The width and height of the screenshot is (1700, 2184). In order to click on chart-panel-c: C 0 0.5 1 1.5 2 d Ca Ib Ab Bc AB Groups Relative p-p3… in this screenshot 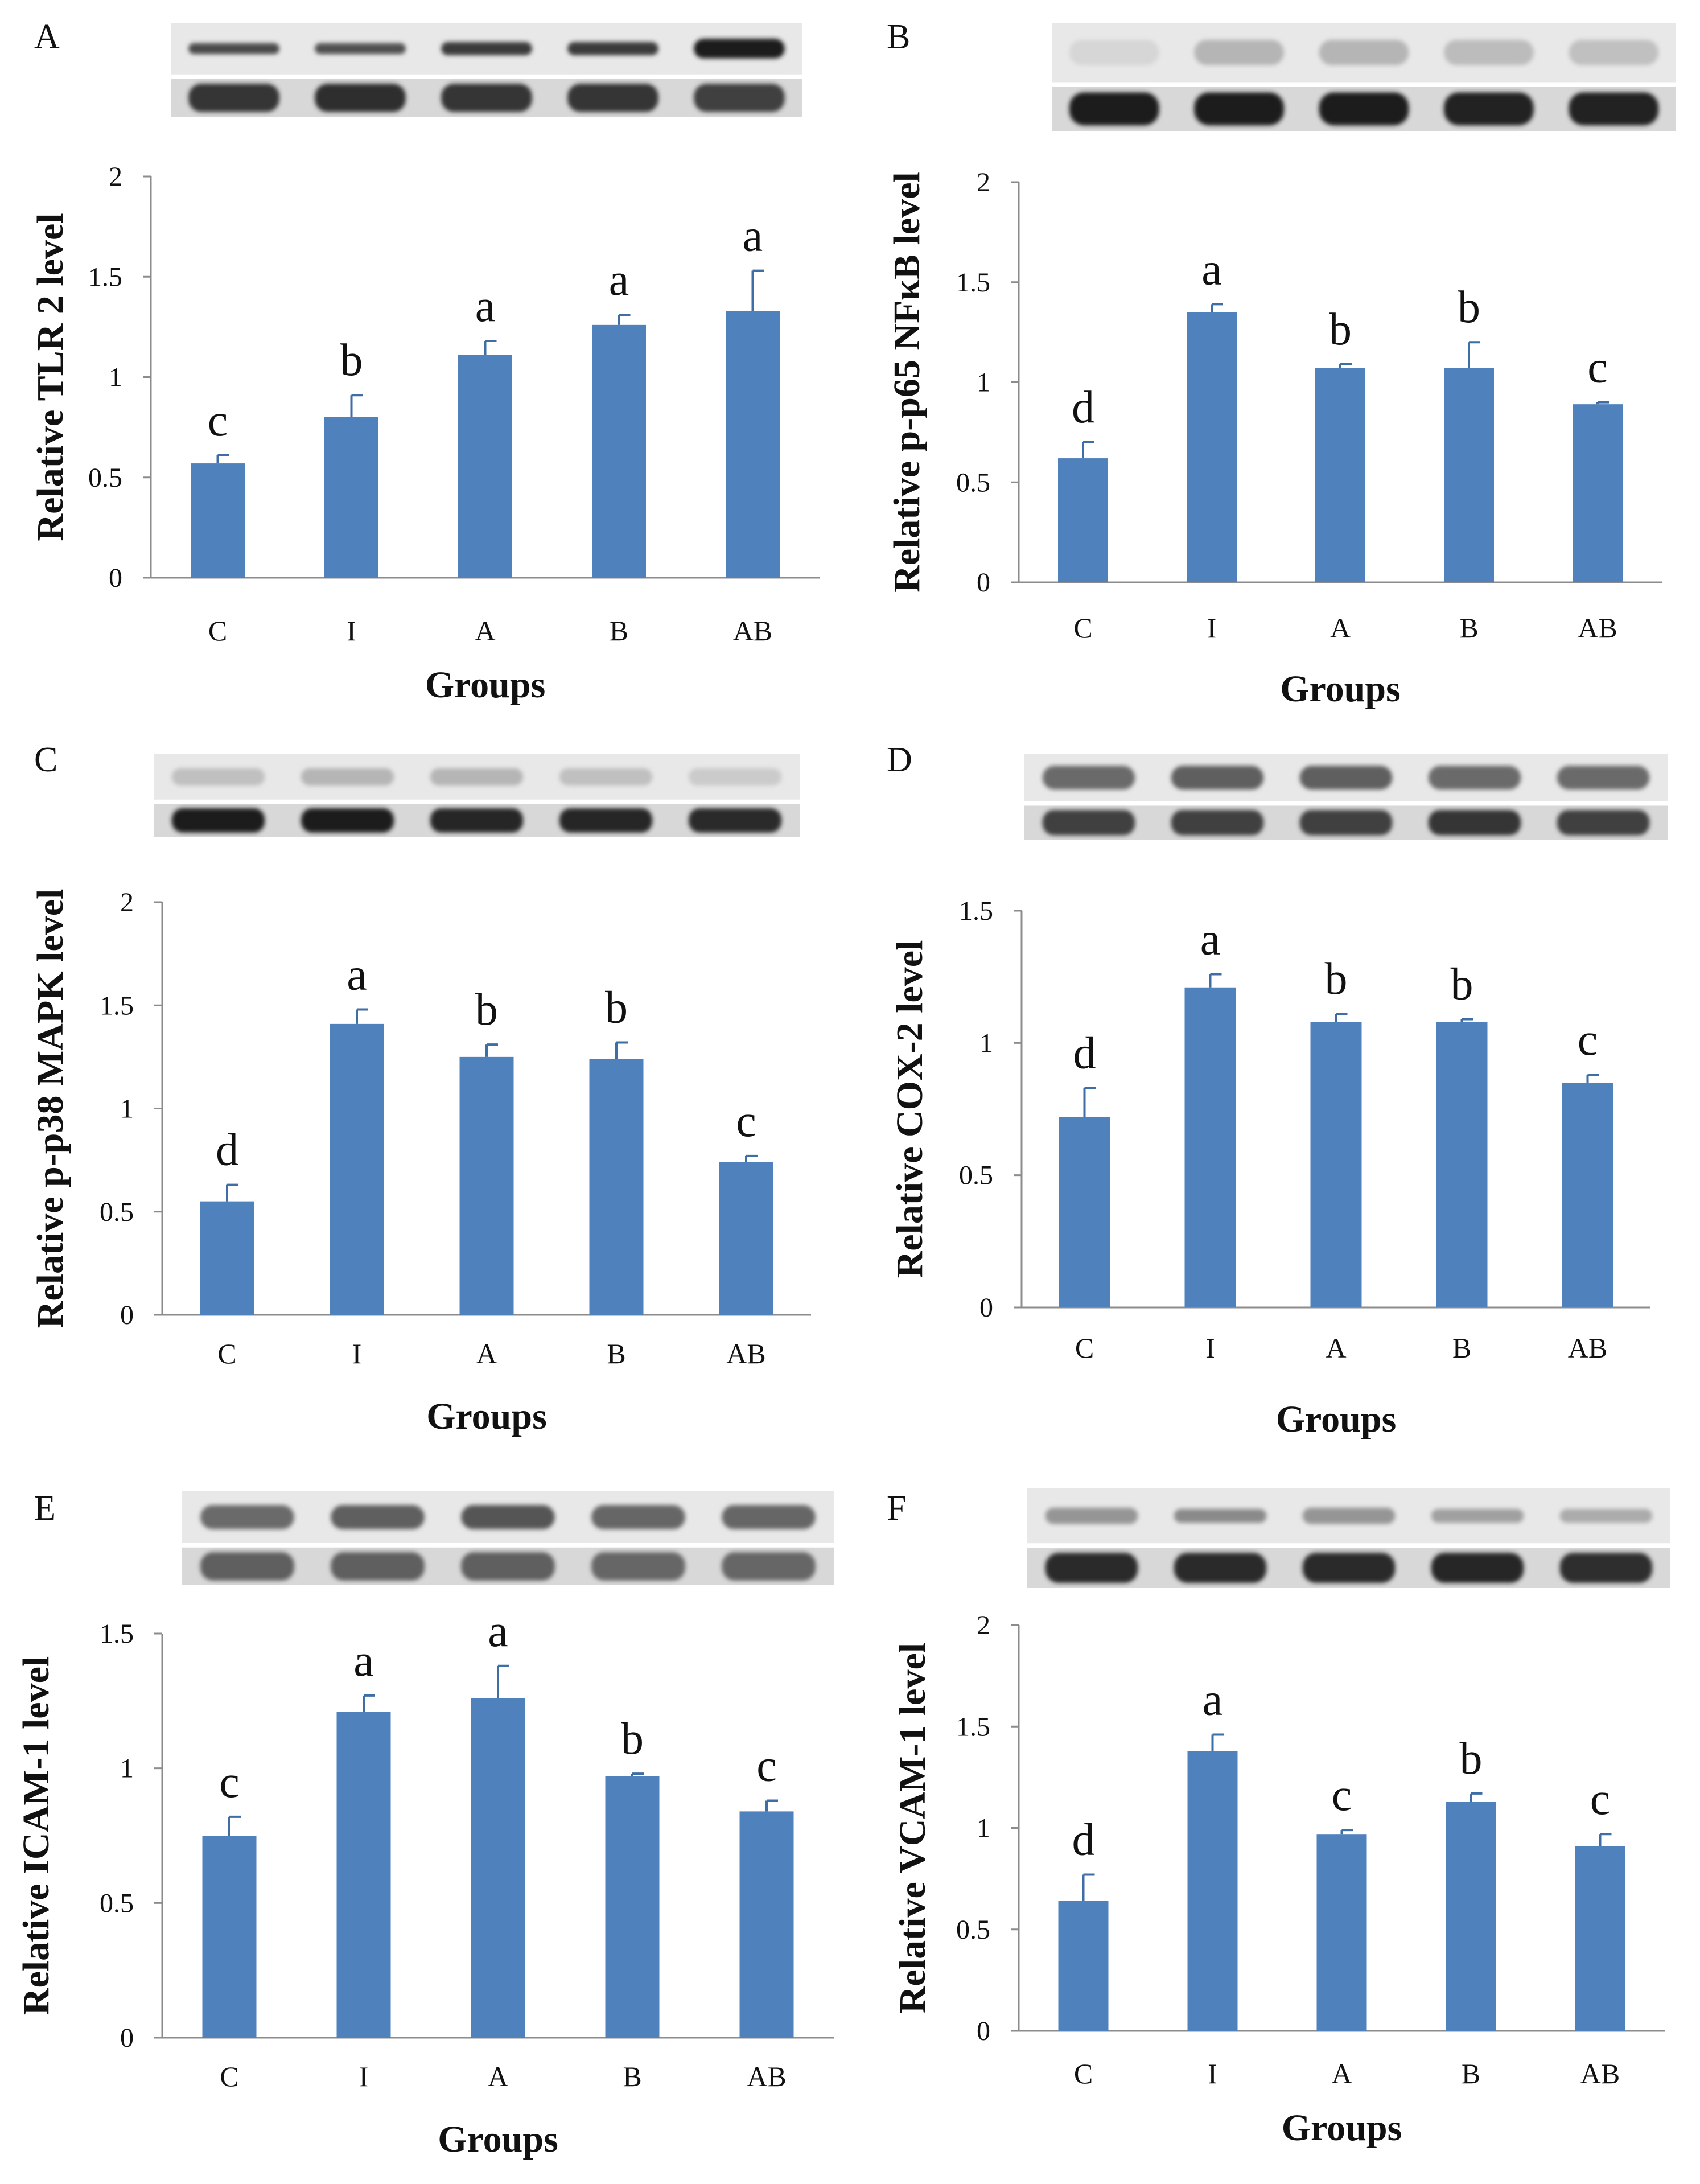, I will do `click(420, 1089)`.